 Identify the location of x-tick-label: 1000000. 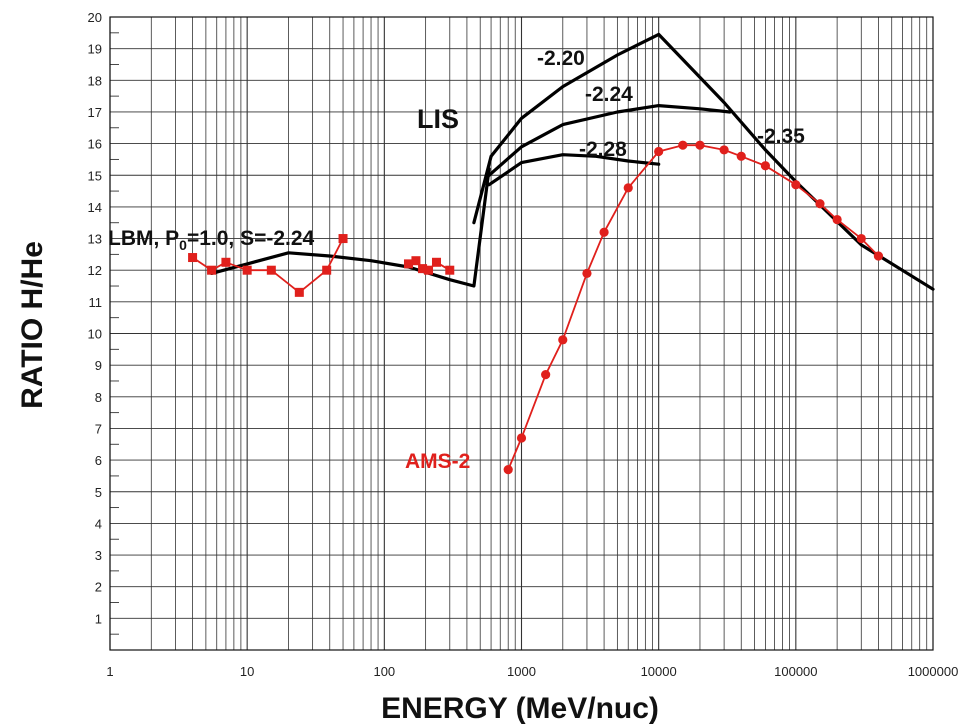
(933, 671).